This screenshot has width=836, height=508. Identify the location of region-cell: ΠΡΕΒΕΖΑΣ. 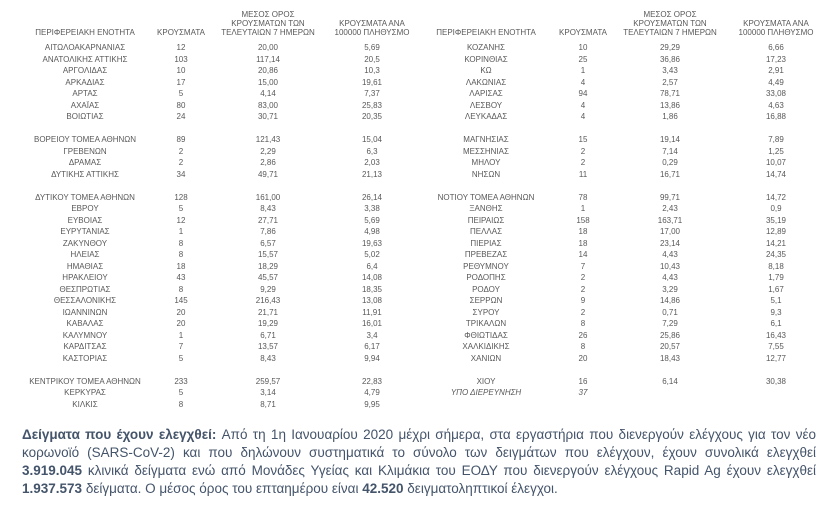
(486, 254).